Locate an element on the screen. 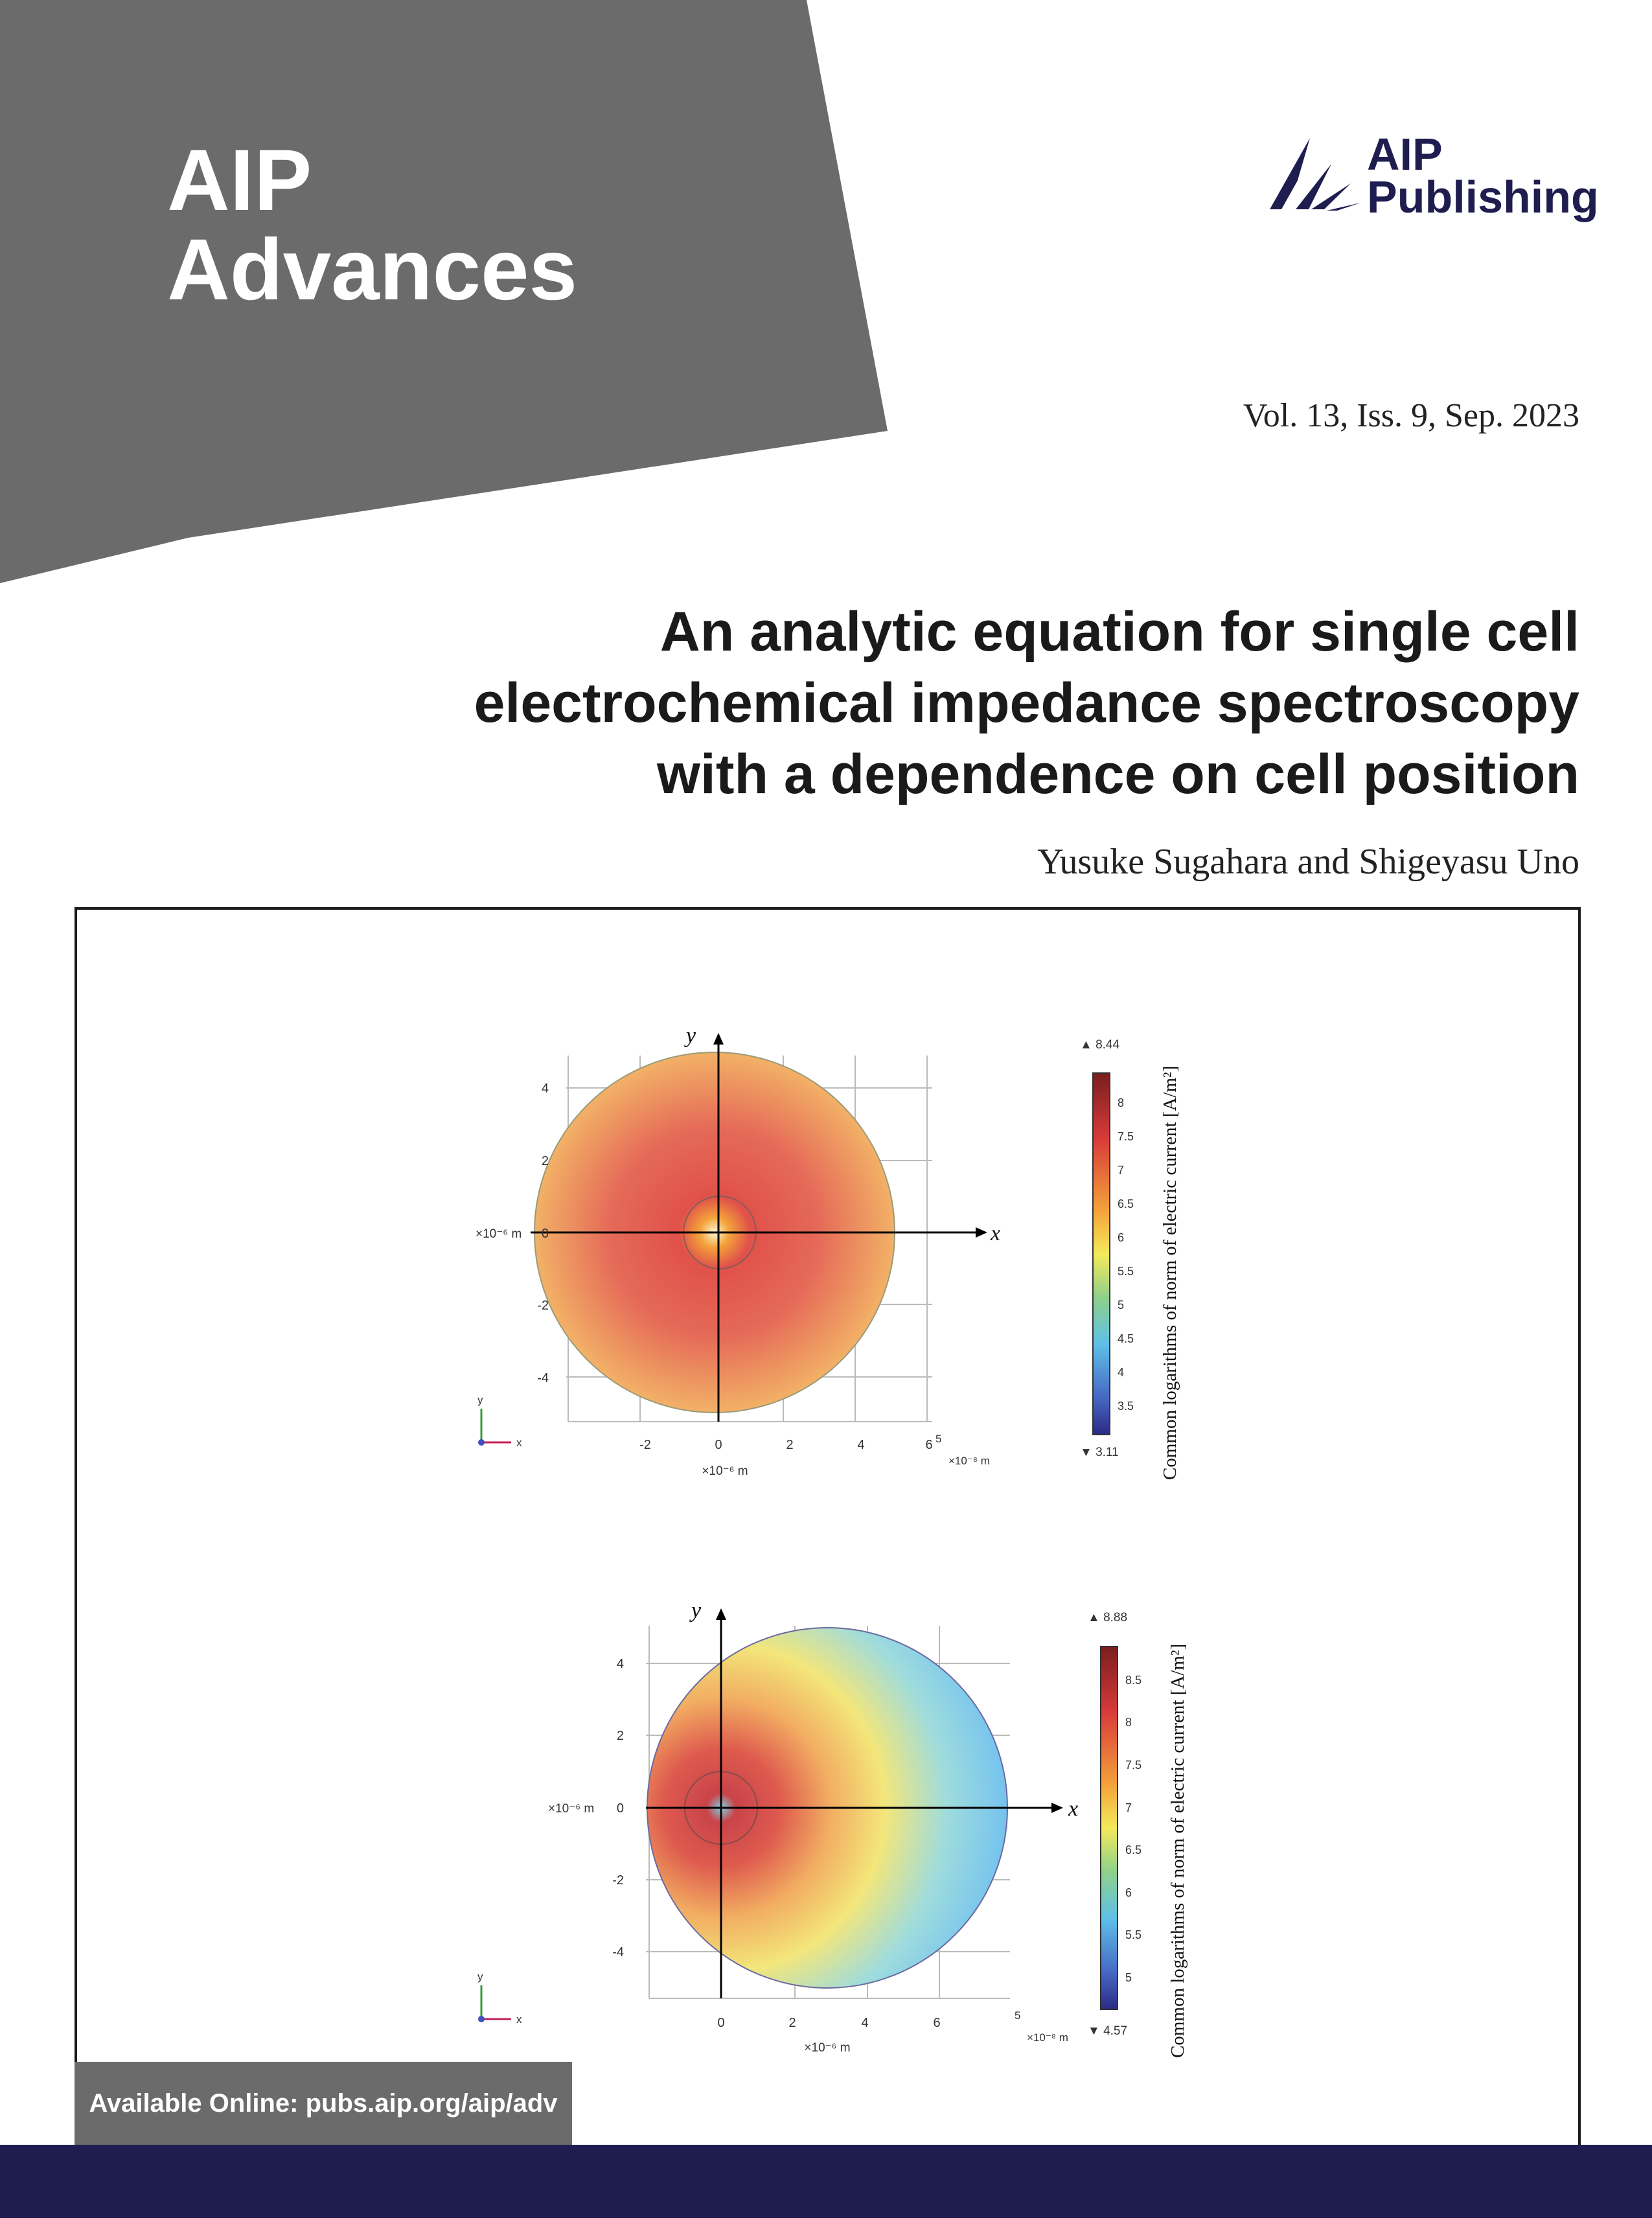  figure-2-colorbar-max: ▲ 8.88 is located at coordinates (1107, 1617).